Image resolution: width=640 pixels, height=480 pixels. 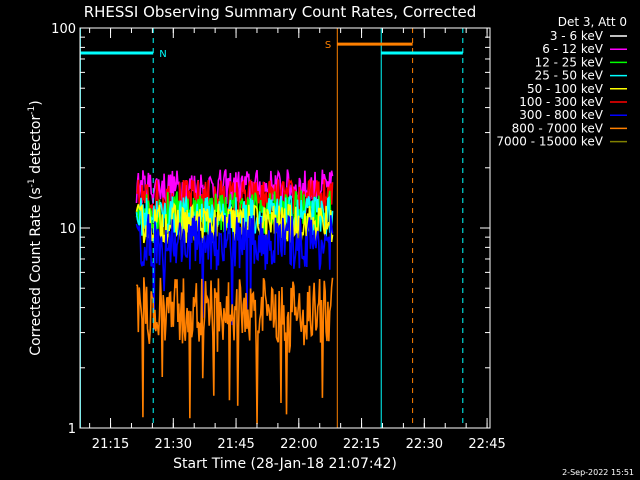 What do you see at coordinates (549, 142) in the screenshot?
I see `legend-label: 7000 - 15000 keV` at bounding box center [549, 142].